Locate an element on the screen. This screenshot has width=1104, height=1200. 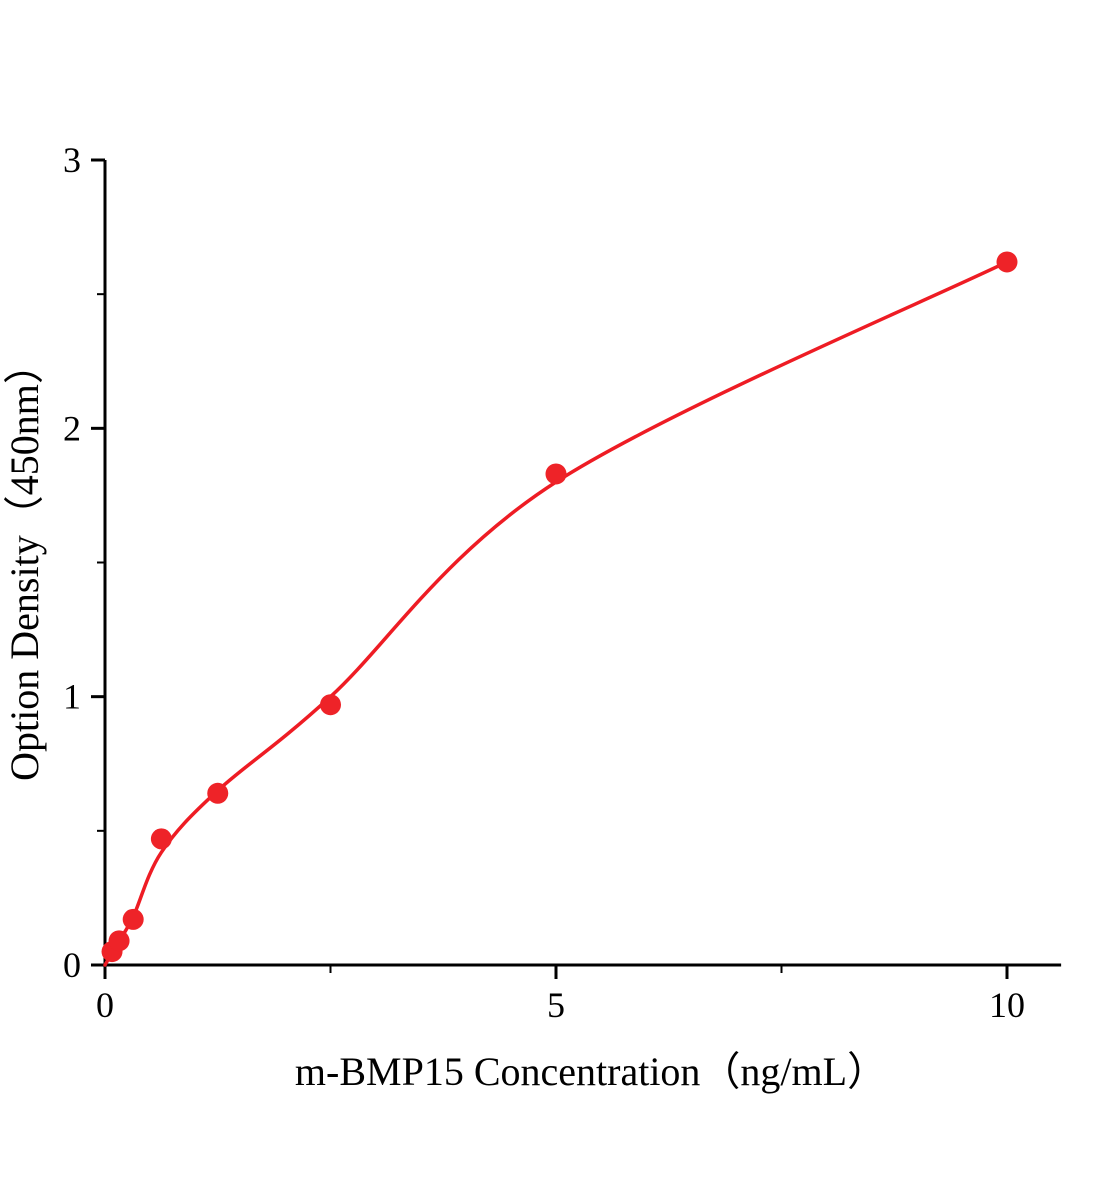
y-axis-title: Option Density（450nm） is located at coordinates (24, 562).